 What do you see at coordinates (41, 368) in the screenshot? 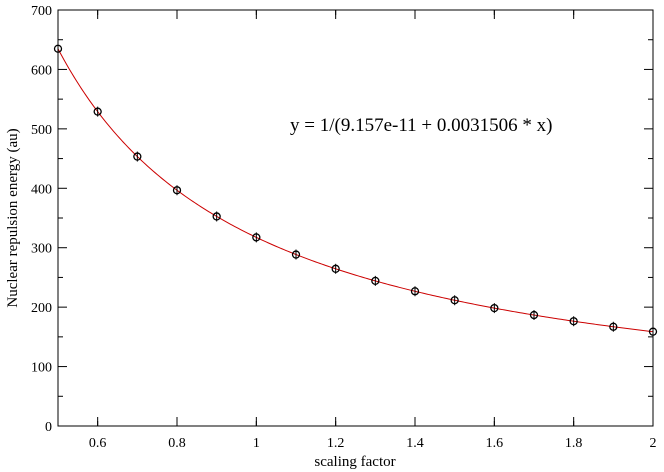
I see `y-tick-label: 100` at bounding box center [41, 368].